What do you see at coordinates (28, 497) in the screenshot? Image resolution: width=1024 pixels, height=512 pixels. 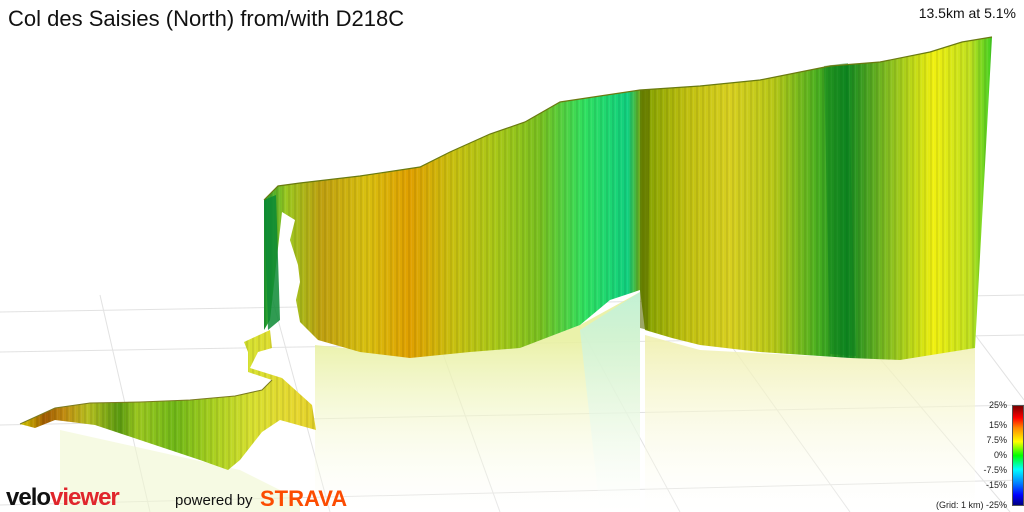 I see `logo-velo-text: velo` at bounding box center [28, 497].